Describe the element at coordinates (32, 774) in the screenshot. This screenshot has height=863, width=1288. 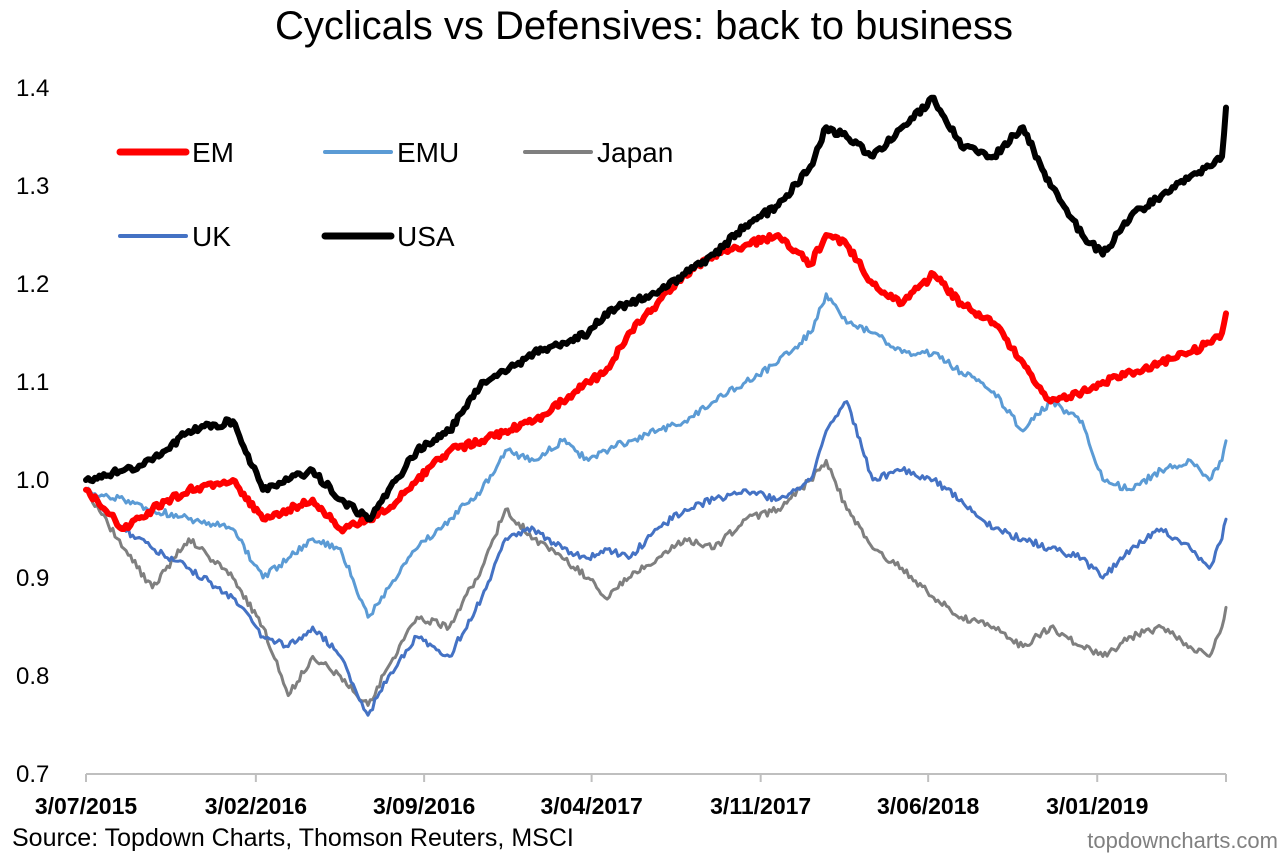
I see `y-tick-label: 0.7` at that location.